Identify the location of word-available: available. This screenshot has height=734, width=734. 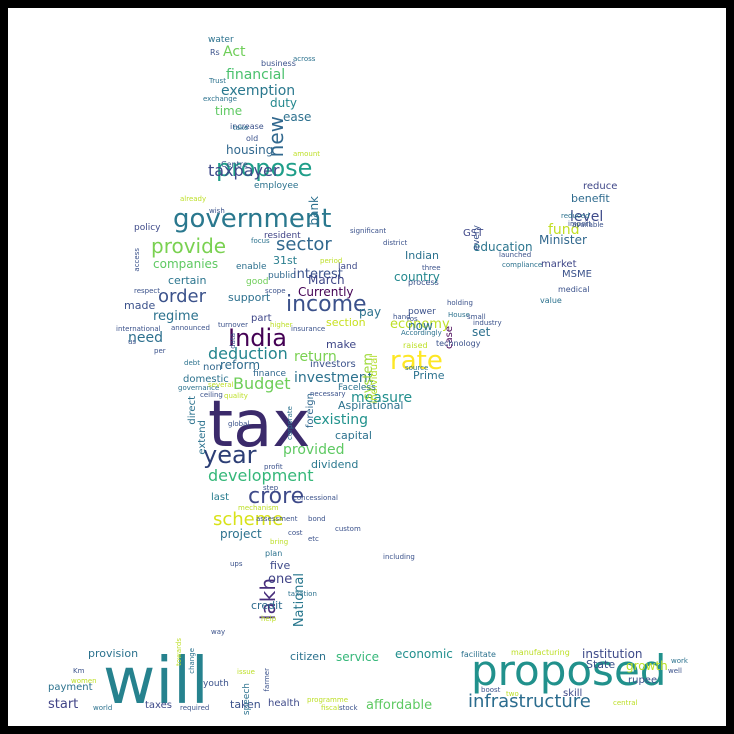
(588, 225).